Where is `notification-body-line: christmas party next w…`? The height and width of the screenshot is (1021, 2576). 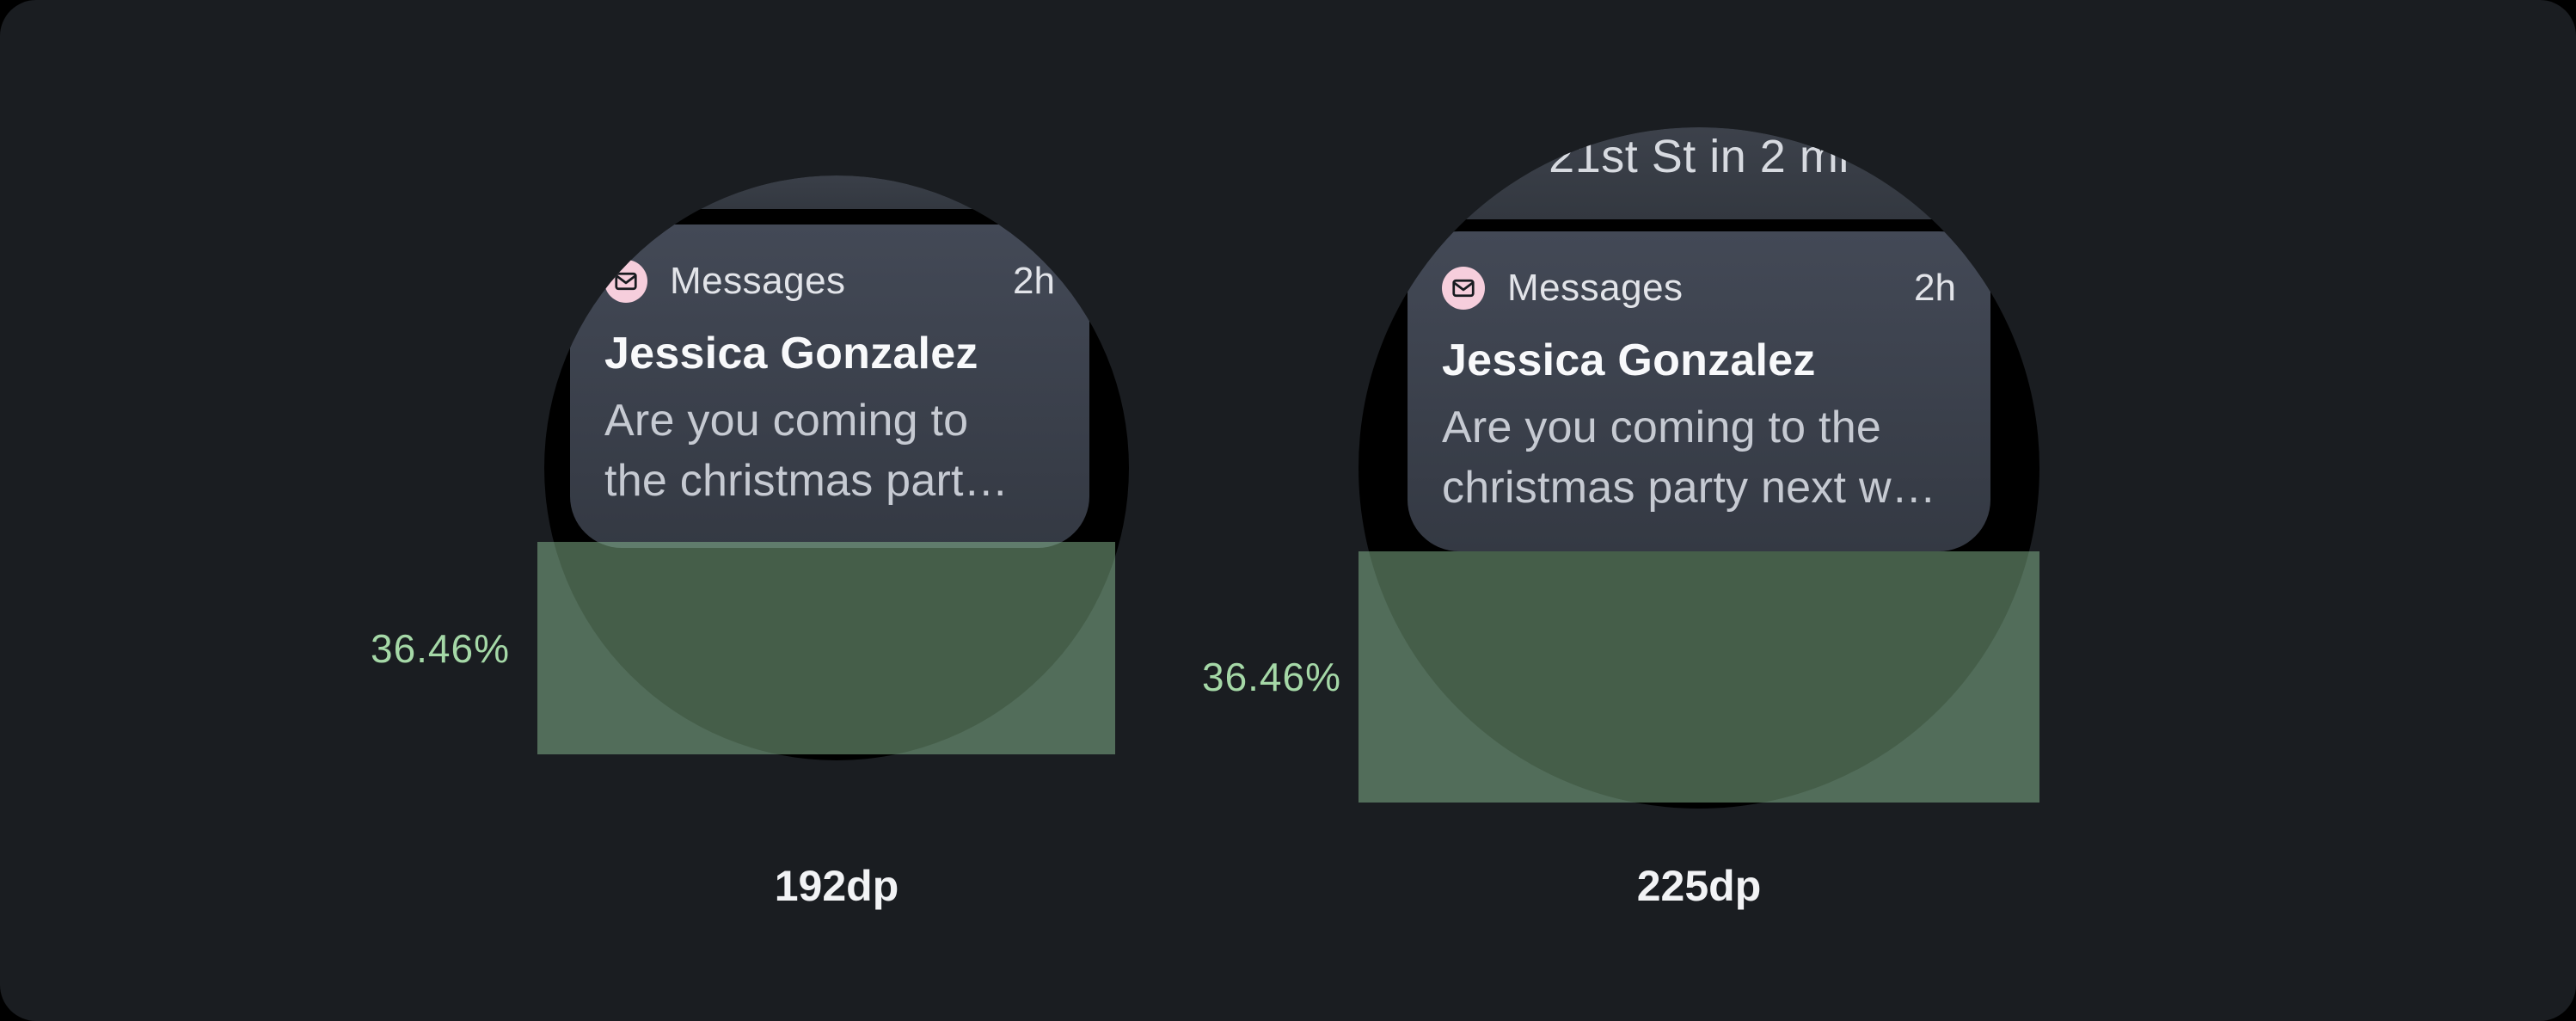 notification-body-line: christmas party next w… is located at coordinates (1689, 488).